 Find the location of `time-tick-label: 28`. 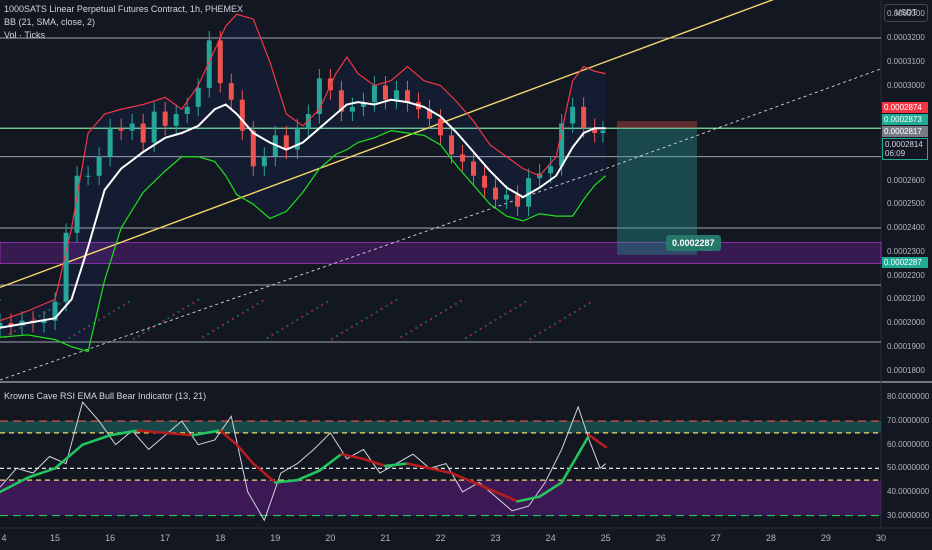

time-tick-label: 28 is located at coordinates (770, 538).